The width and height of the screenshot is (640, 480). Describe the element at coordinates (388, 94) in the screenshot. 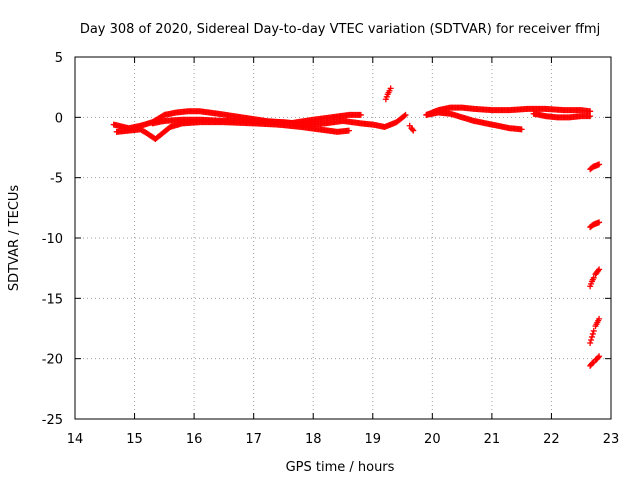

I see `series-track-d` at that location.